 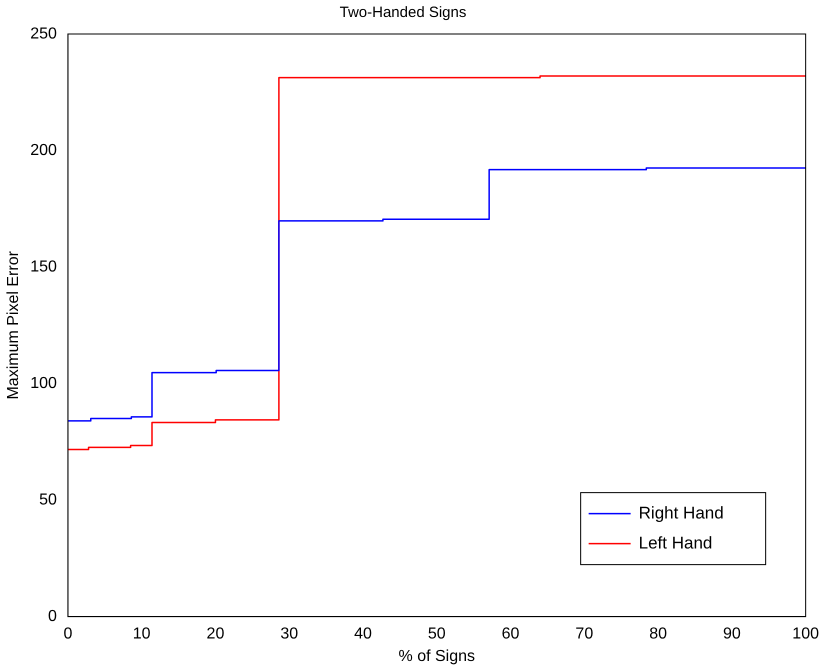 I want to click on x-tick-label: 100, so click(x=806, y=634).